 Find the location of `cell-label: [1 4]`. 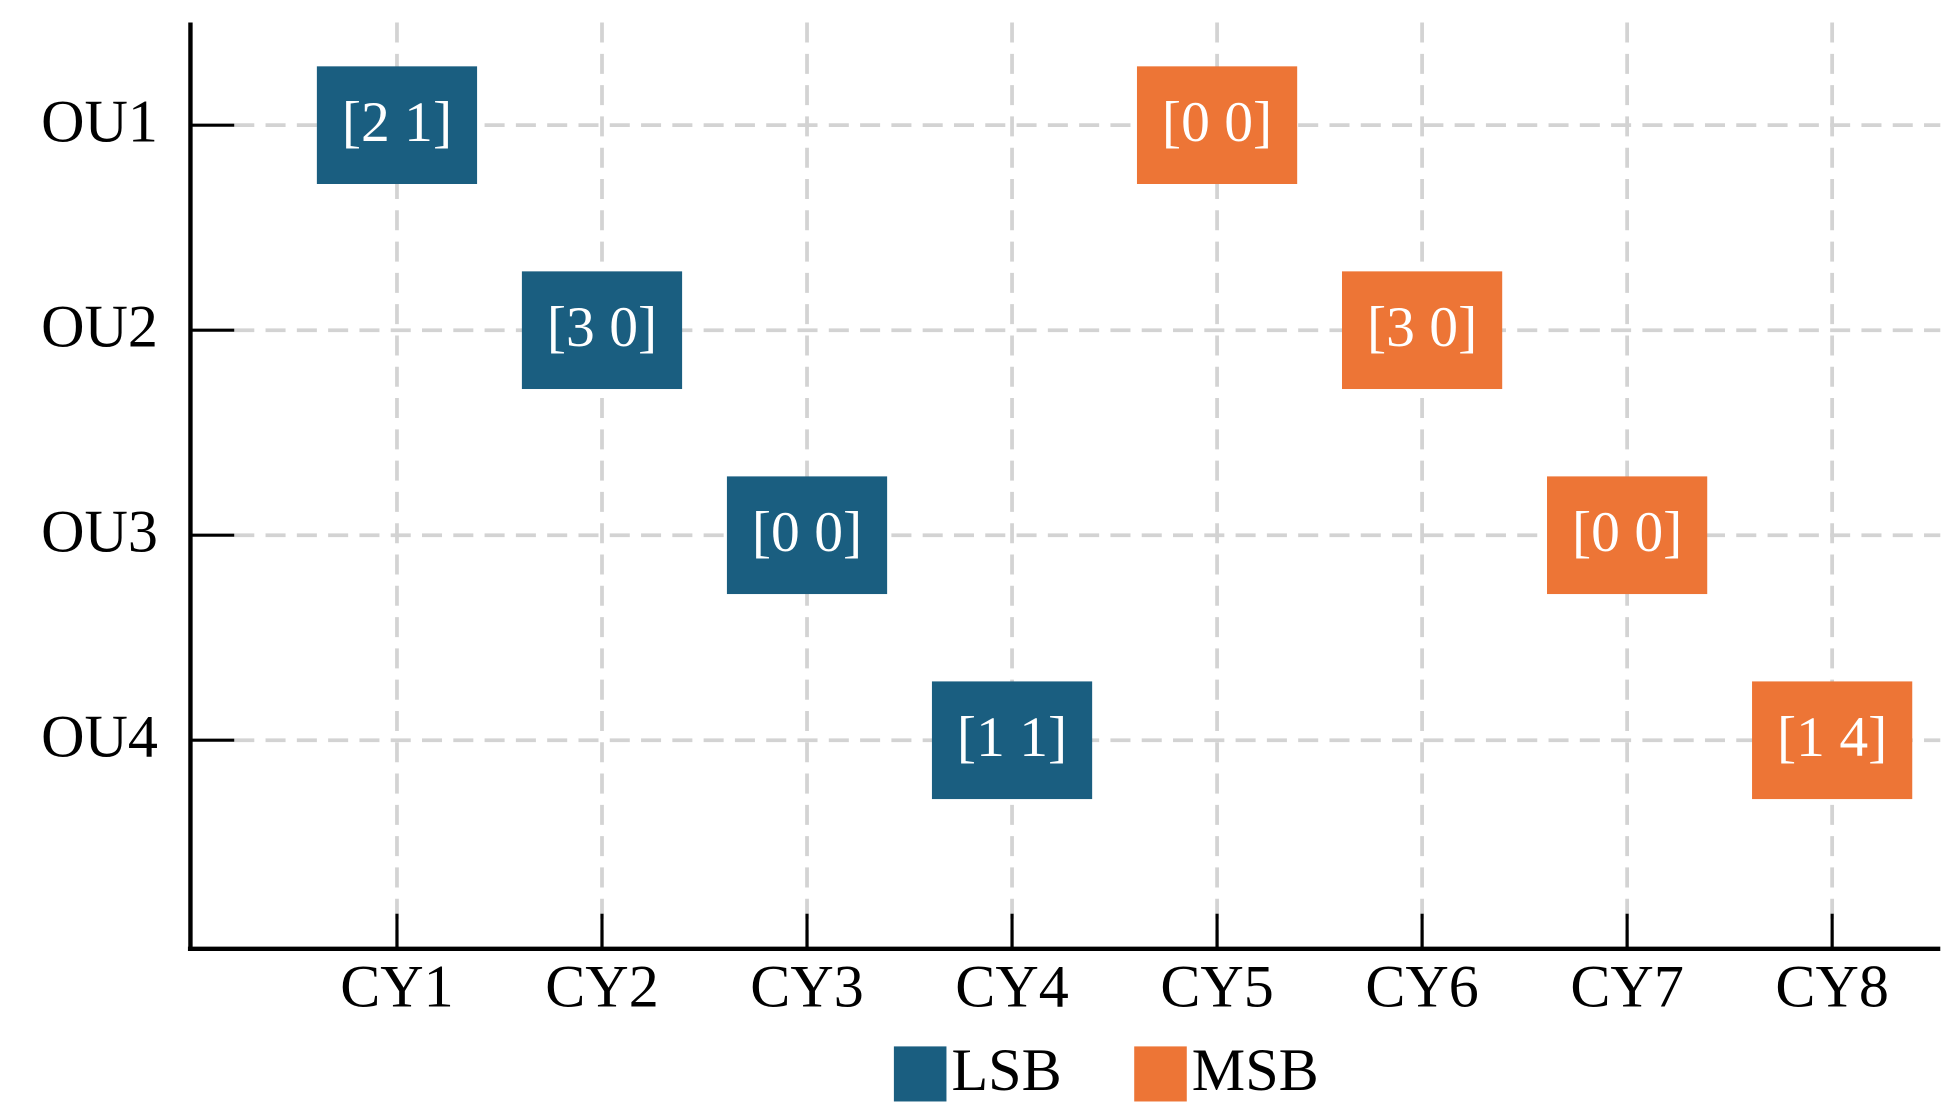

cell-label: [1 4] is located at coordinates (1832, 737).